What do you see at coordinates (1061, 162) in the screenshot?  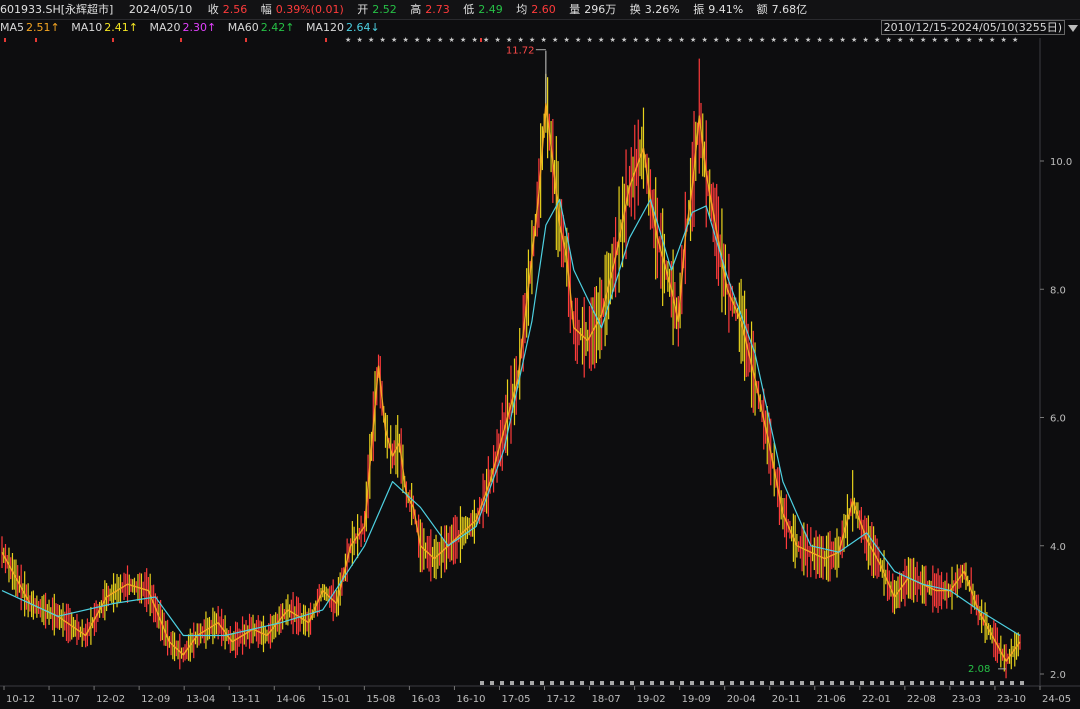 I see `y-tick-label: 10.0` at bounding box center [1061, 162].